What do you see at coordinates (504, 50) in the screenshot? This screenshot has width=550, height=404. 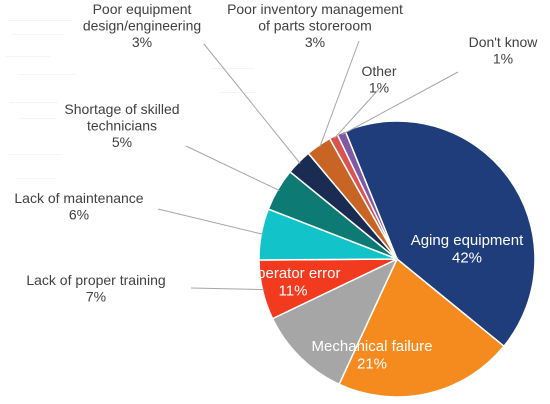 I see `slice-label-don-t-know: Don't know 1%` at bounding box center [504, 50].